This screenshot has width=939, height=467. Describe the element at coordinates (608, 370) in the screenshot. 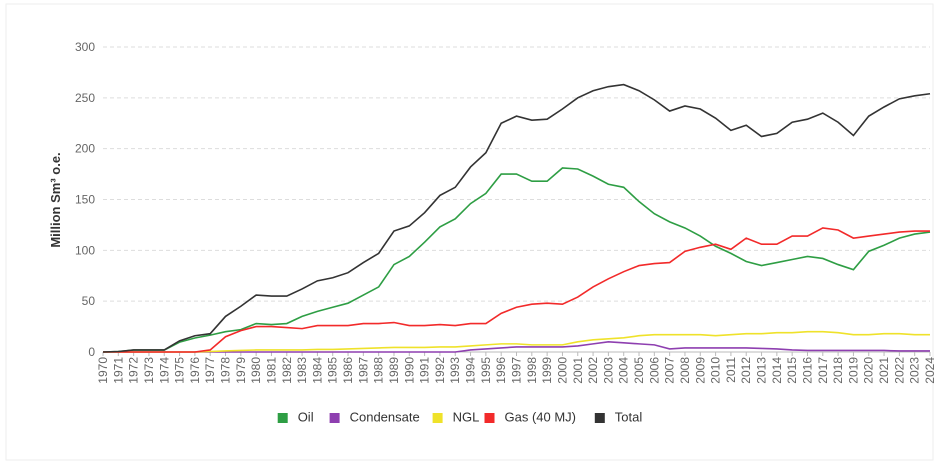

I see `x-tick-label: 2003` at that location.